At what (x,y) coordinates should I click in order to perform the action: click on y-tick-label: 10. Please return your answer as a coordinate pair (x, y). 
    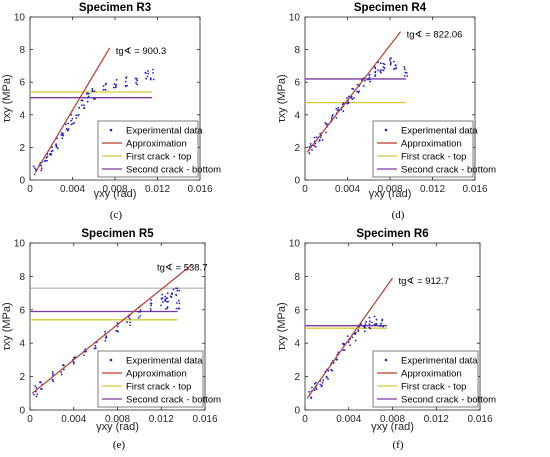
    Looking at the image, I should click on (20, 18).